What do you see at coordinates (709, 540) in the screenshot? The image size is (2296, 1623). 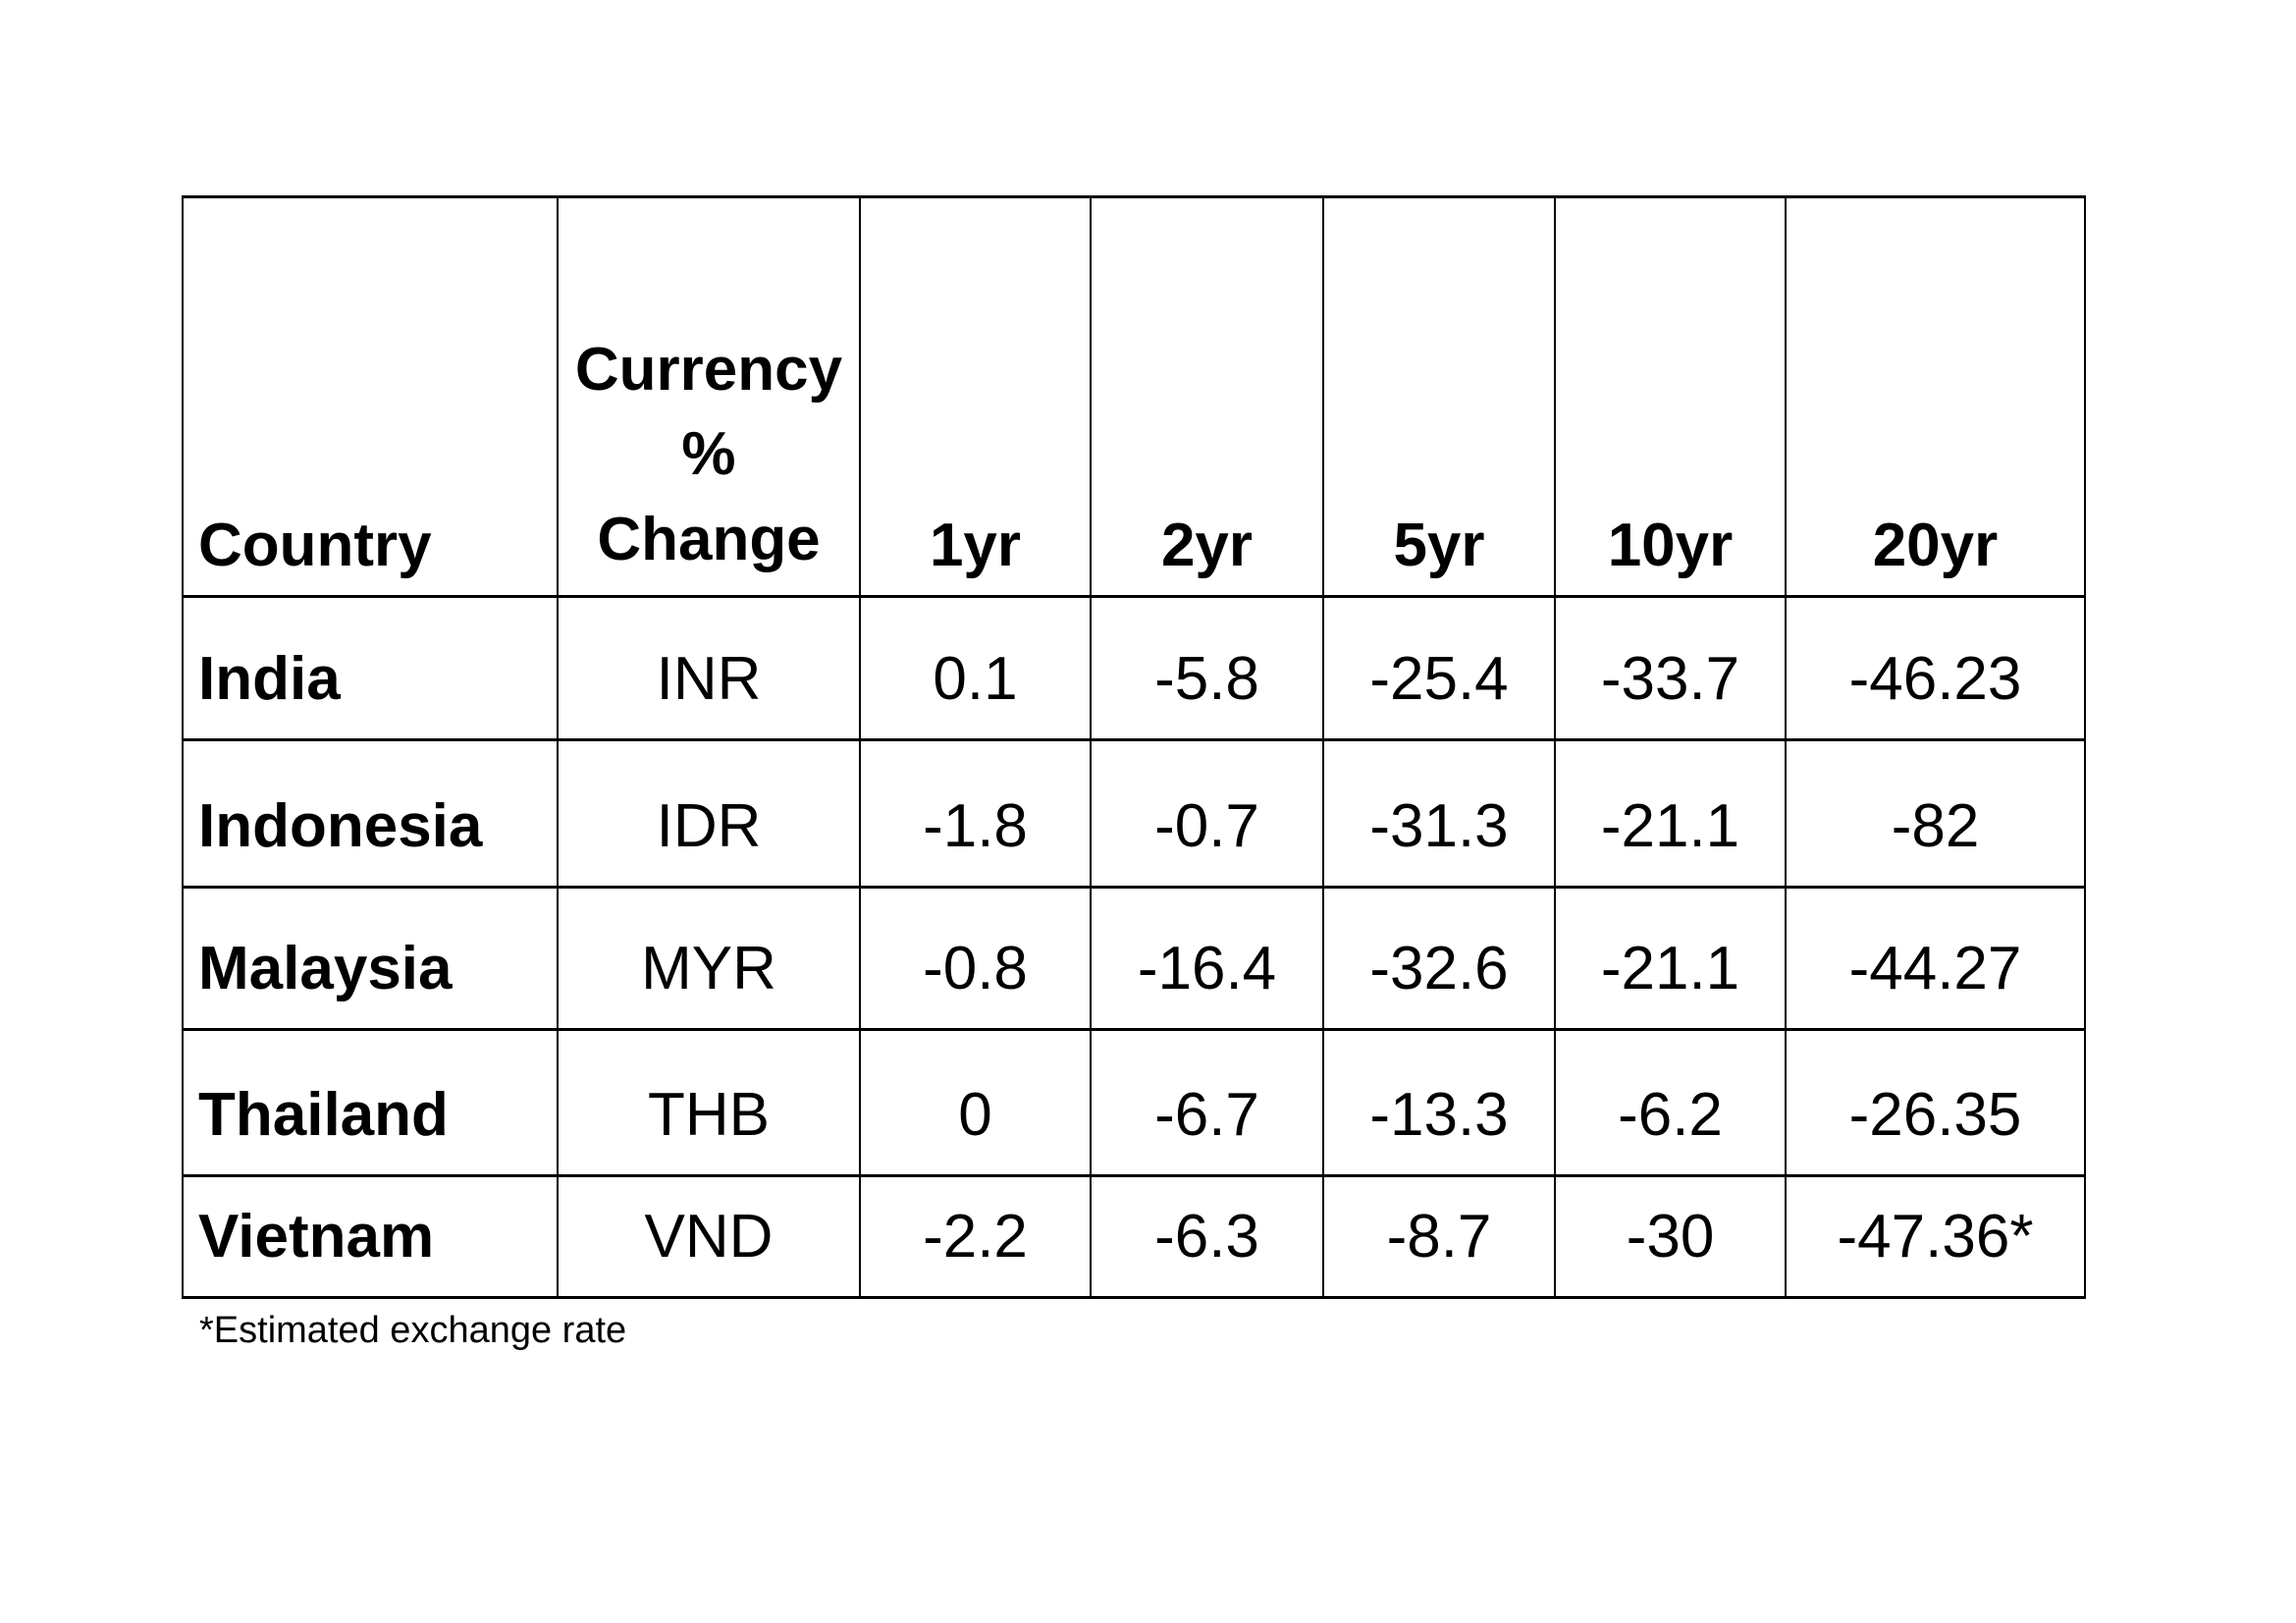 I see `header-currency-line-3: Change` at bounding box center [709, 540].